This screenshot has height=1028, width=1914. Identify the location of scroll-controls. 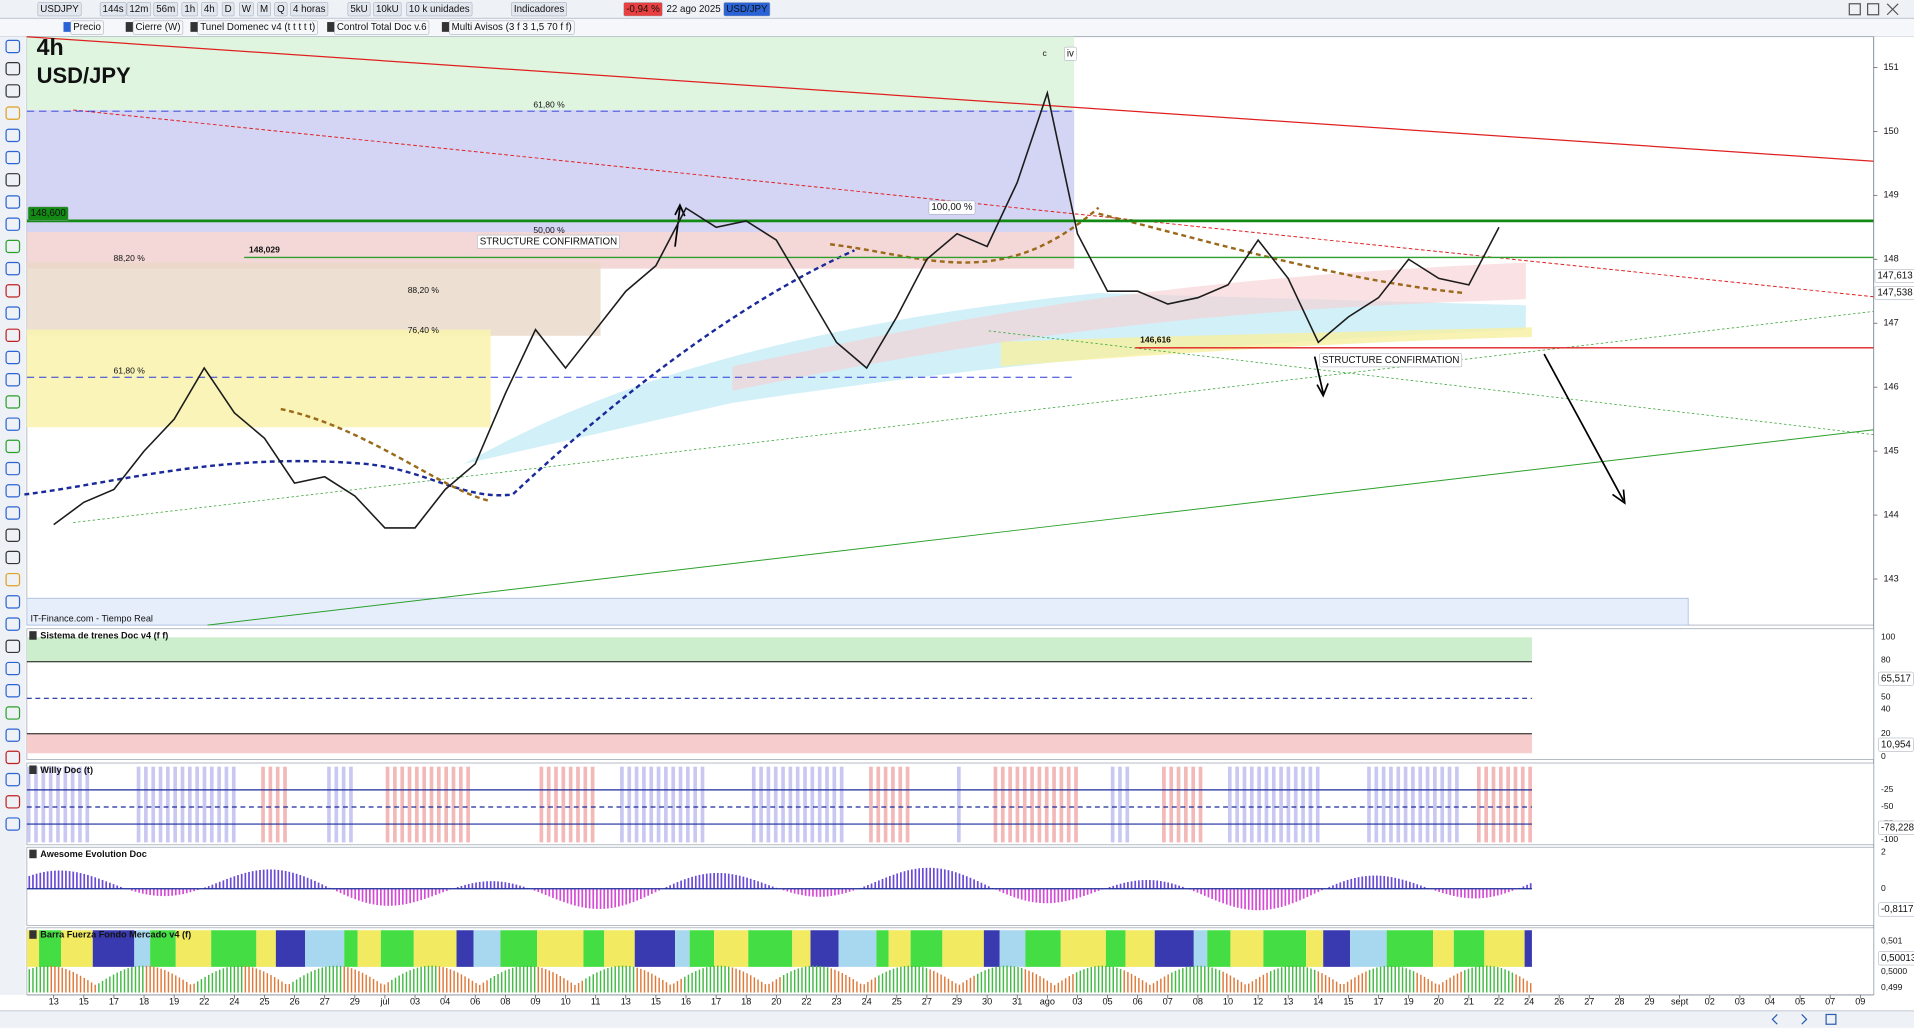
(1804, 1019).